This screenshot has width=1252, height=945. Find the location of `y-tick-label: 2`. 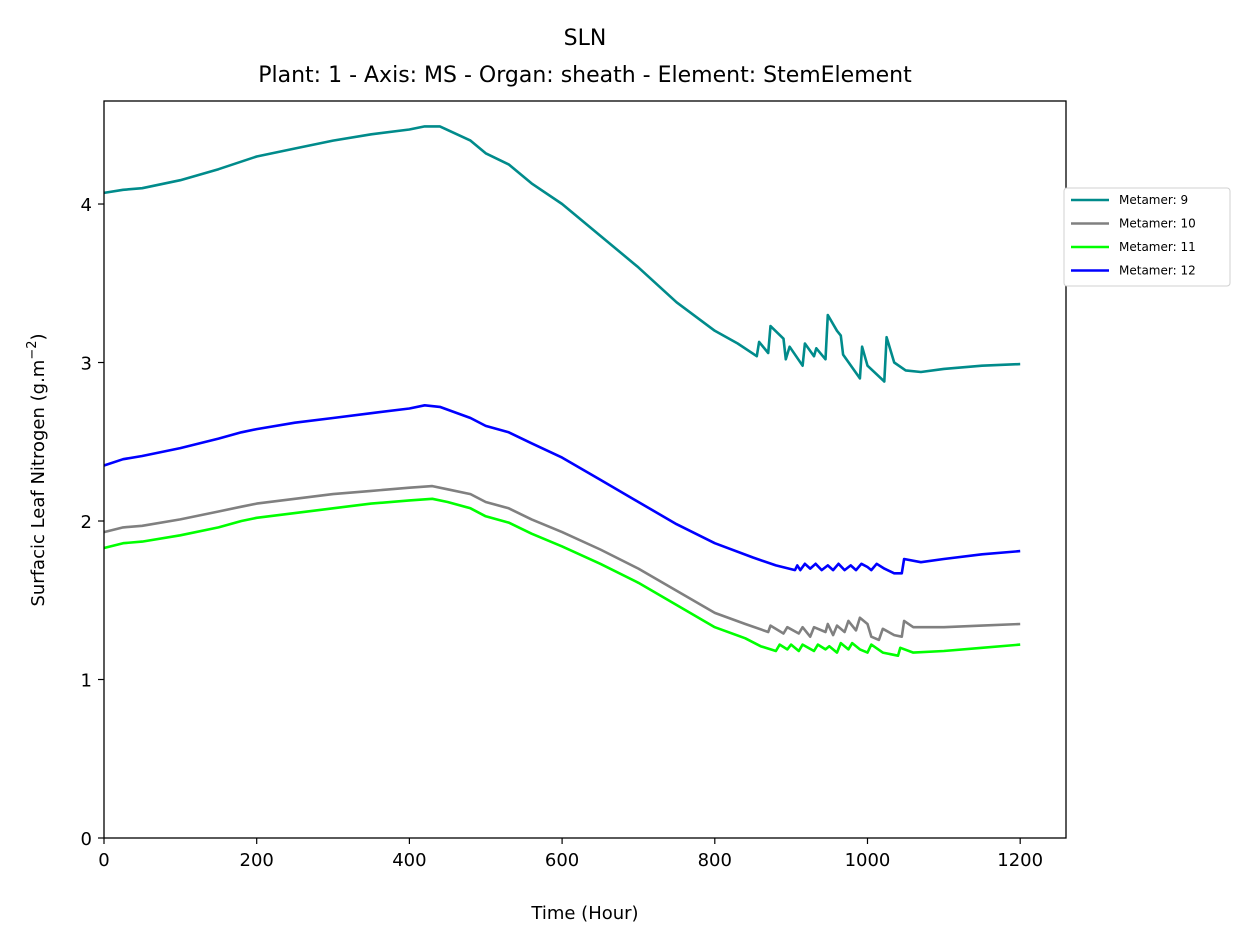

y-tick-label: 2 is located at coordinates (86, 522).